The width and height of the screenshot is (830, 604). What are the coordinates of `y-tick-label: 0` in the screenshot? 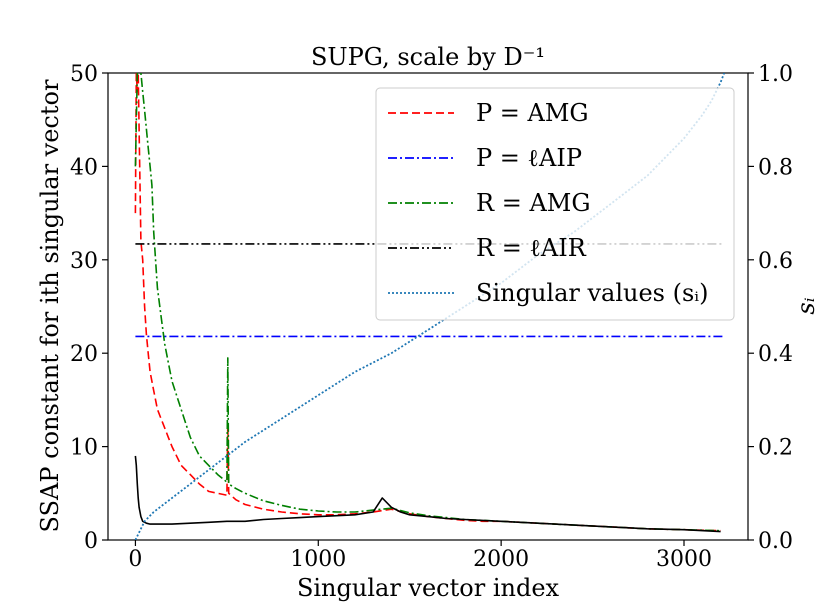 It's located at (91, 541).